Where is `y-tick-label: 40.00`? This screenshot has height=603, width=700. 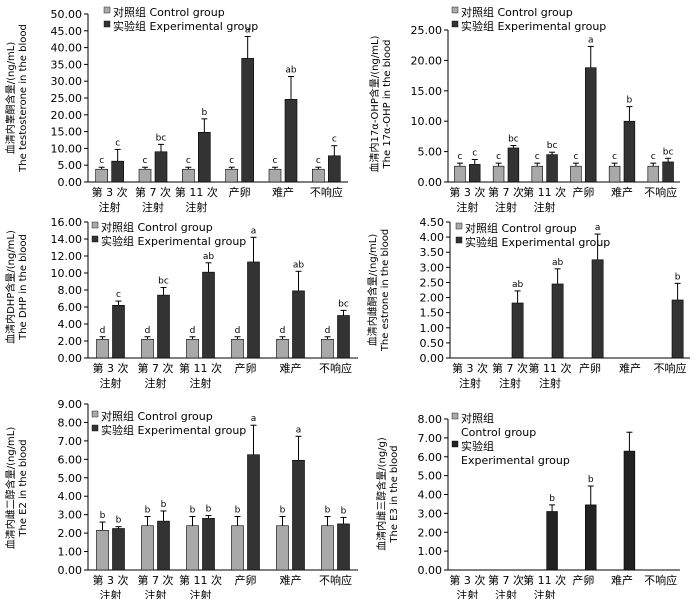
y-tick-label: 40.00 is located at coordinates (67, 48).